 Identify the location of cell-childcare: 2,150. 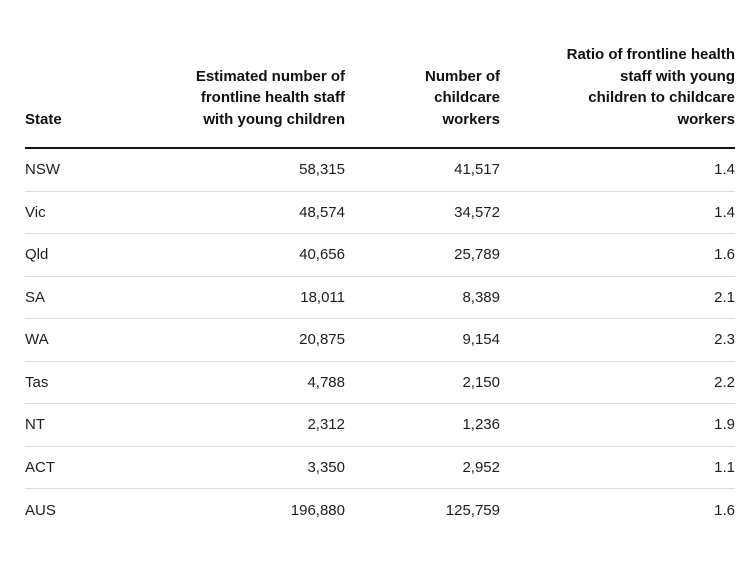
(481, 382).